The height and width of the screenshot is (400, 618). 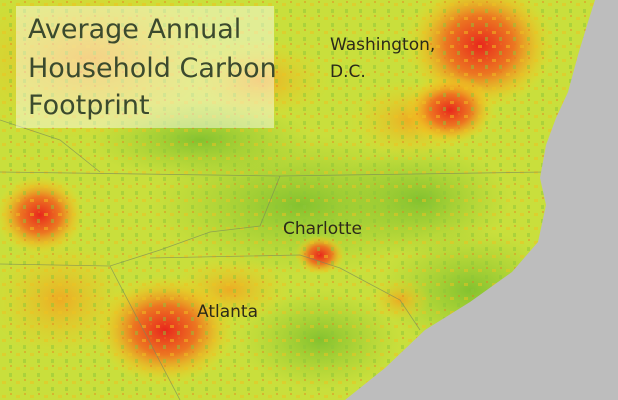 I want to click on city-label: Atlanta, so click(x=227, y=312).